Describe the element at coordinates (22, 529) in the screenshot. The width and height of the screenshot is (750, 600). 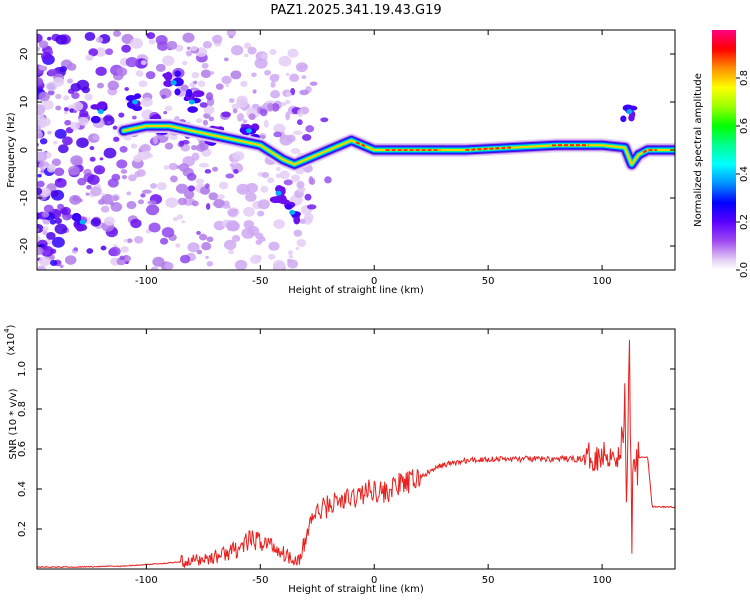
I see `snr-y-tick-label: 0.2` at that location.